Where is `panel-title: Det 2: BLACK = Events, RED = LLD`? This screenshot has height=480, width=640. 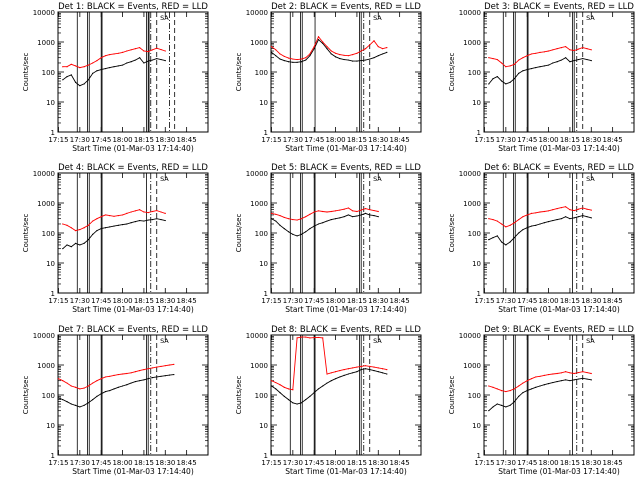 panel-title: Det 2: BLACK = Events, RED = LLD is located at coordinates (346, 7).